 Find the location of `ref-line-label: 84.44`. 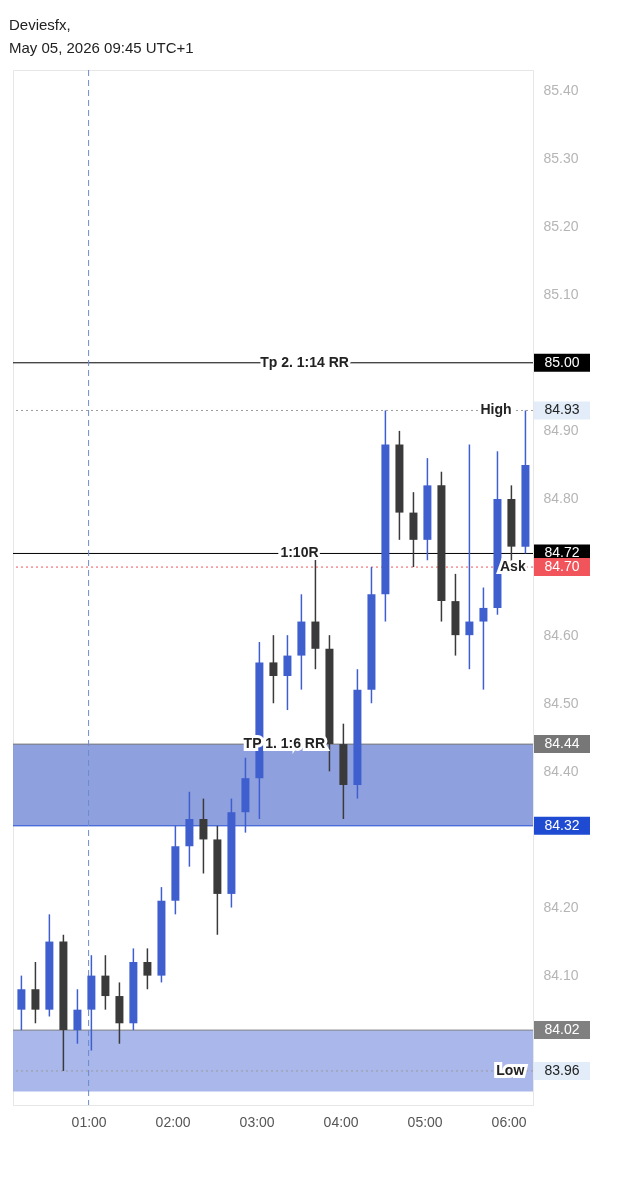

ref-line-label: 84.44 is located at coordinates (562, 743).